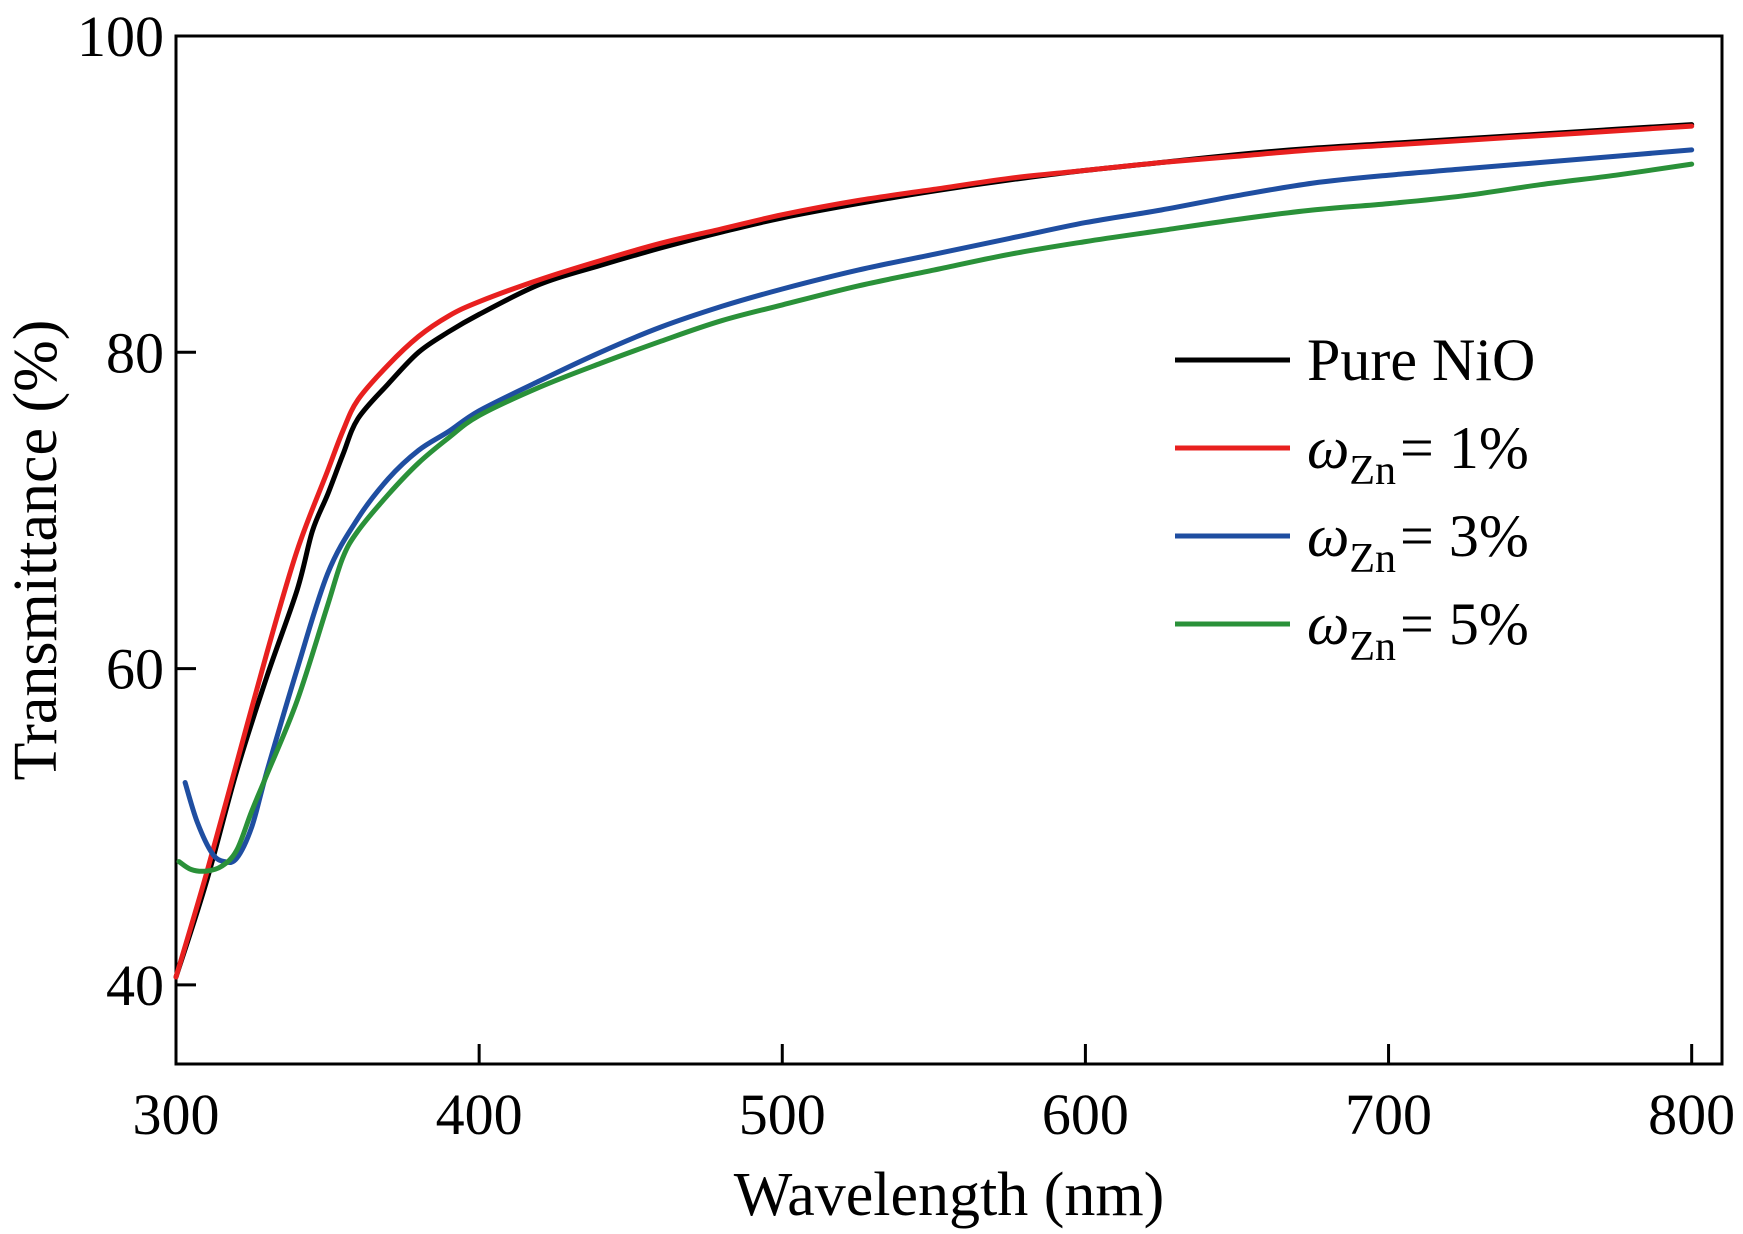  Describe the element at coordinates (36, 550) in the screenshot. I see `y-axis-title: Transmittance (%)` at that location.